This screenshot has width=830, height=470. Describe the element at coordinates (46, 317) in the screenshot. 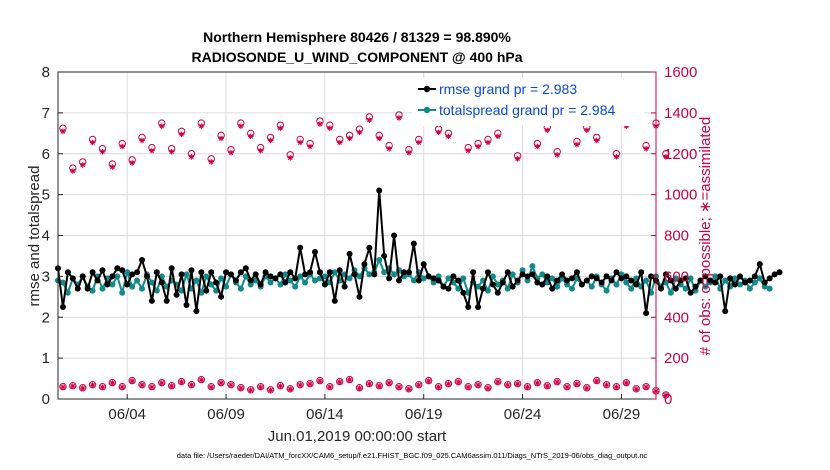

I see `y-tick-label-left: 2` at that location.